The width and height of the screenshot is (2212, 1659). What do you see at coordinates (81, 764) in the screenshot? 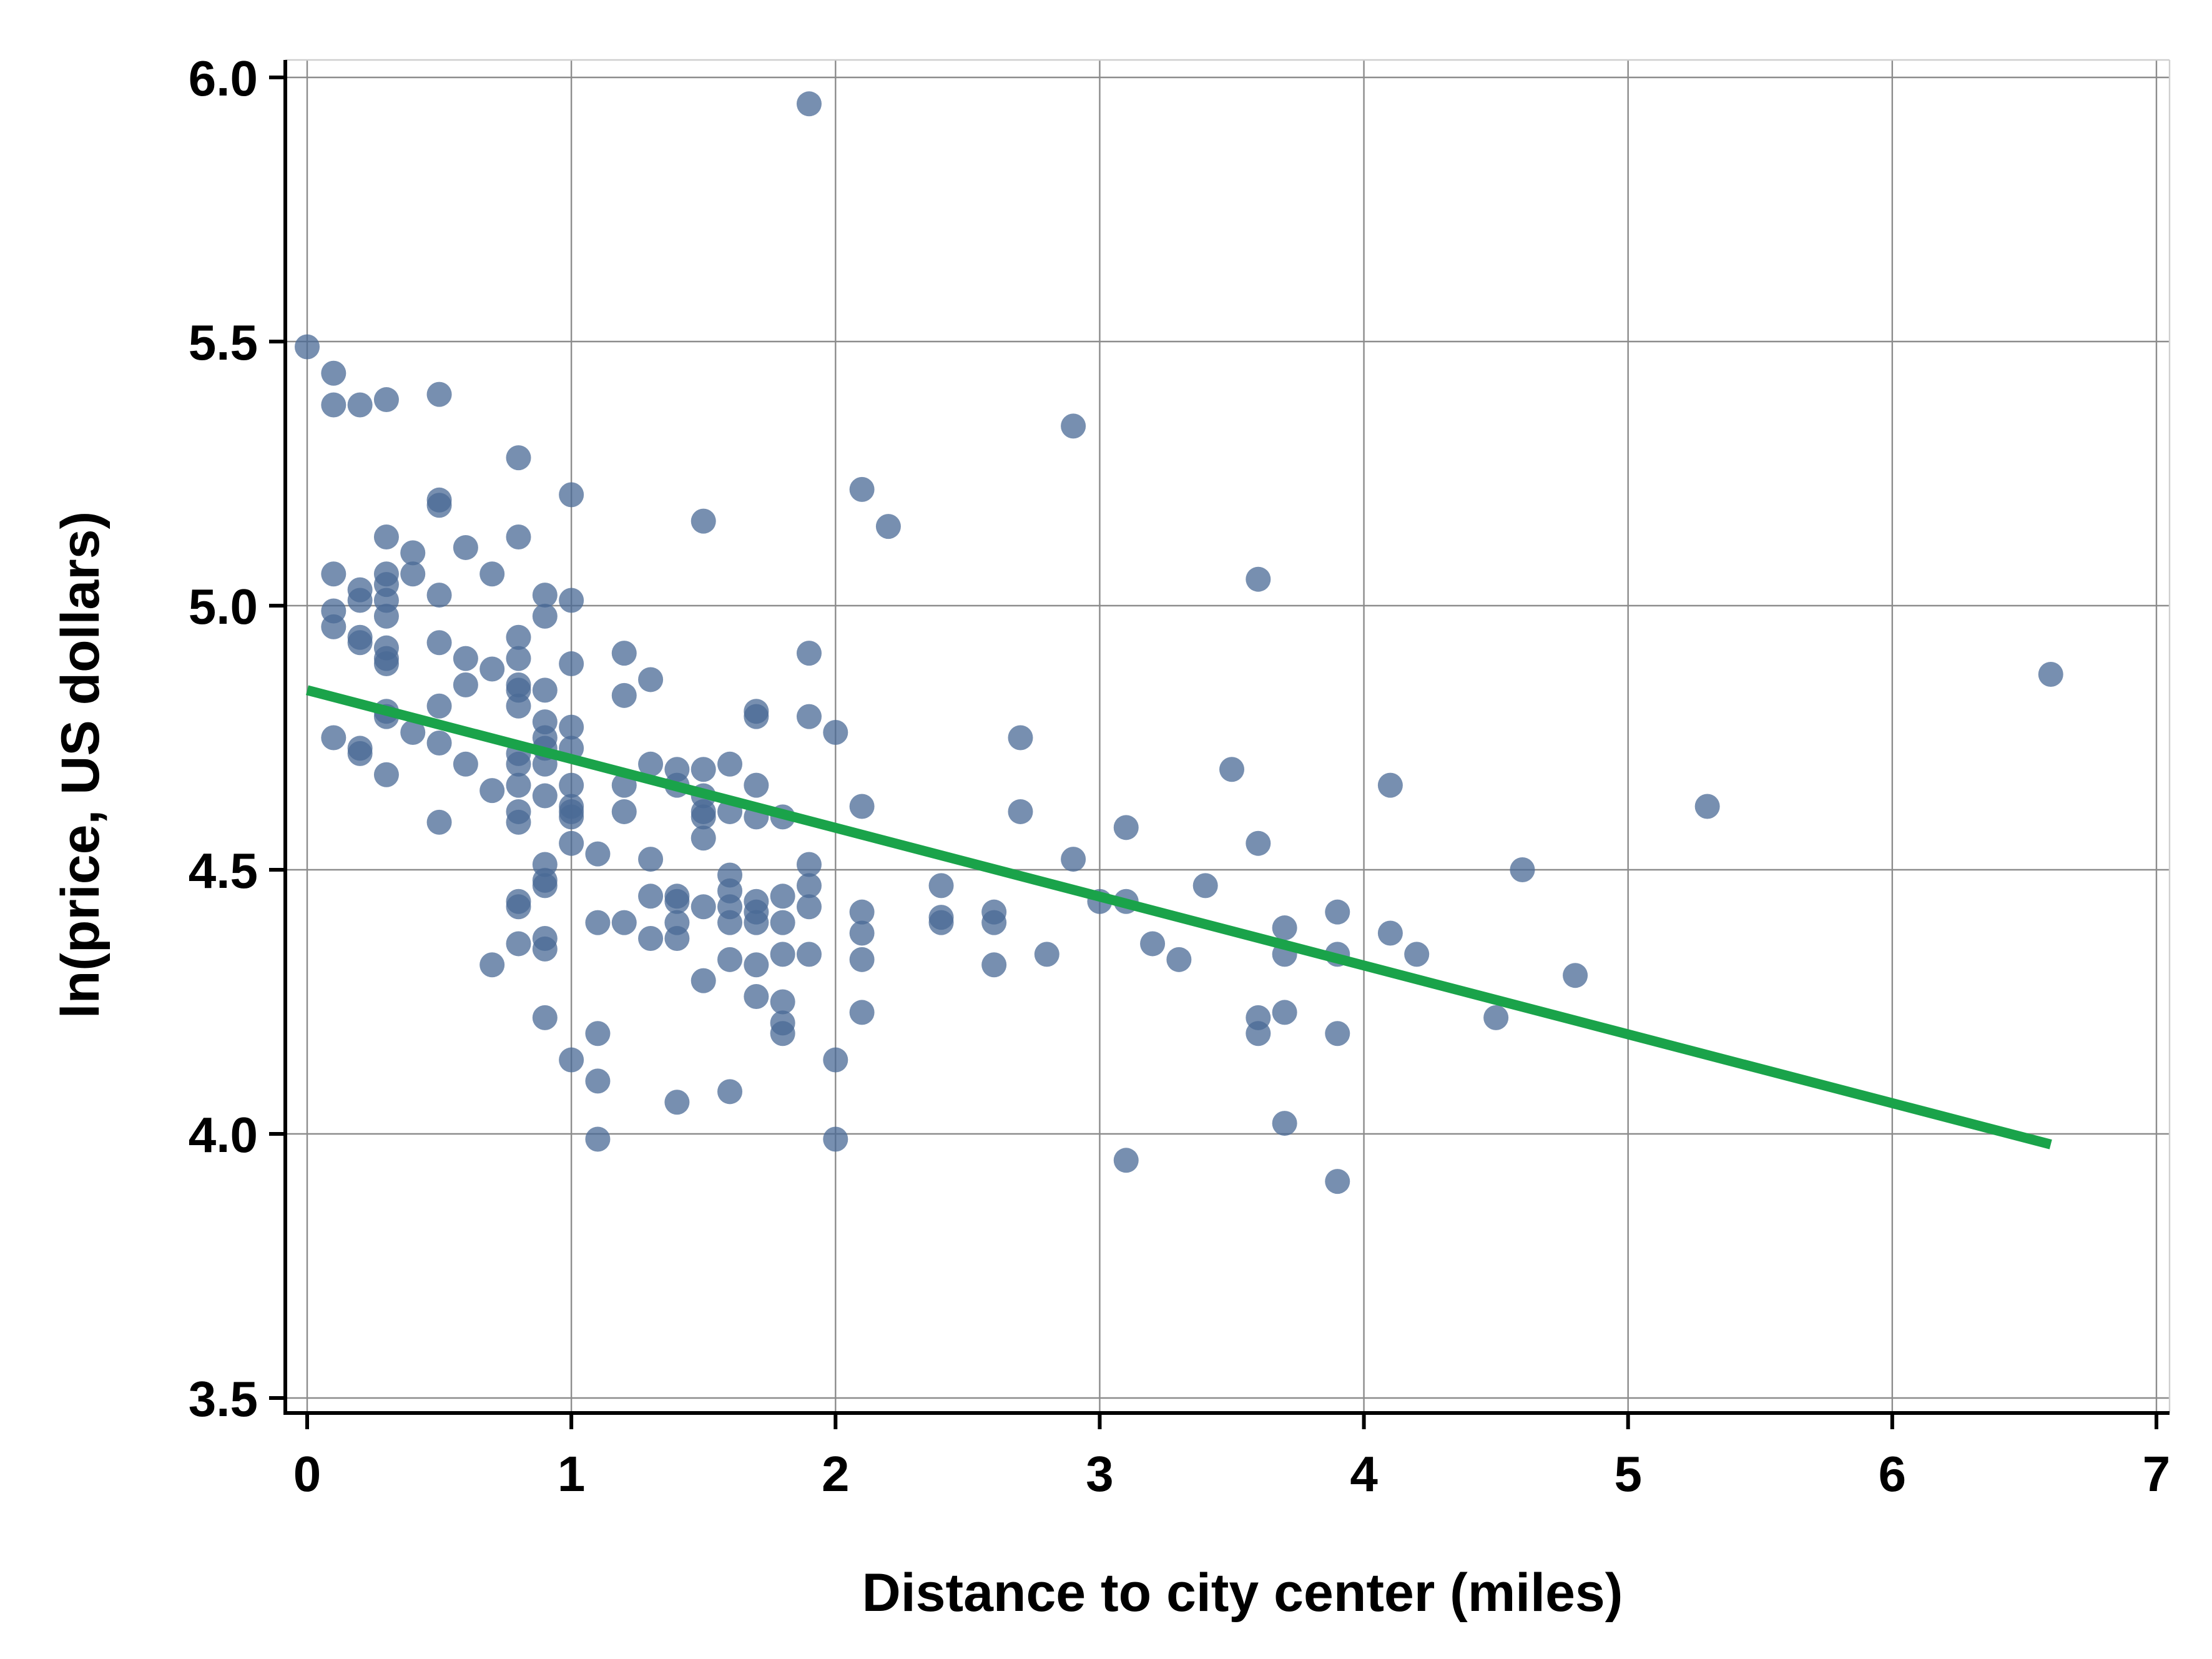
I see `y-axis-label: ln(price, US dollars)` at bounding box center [81, 764].